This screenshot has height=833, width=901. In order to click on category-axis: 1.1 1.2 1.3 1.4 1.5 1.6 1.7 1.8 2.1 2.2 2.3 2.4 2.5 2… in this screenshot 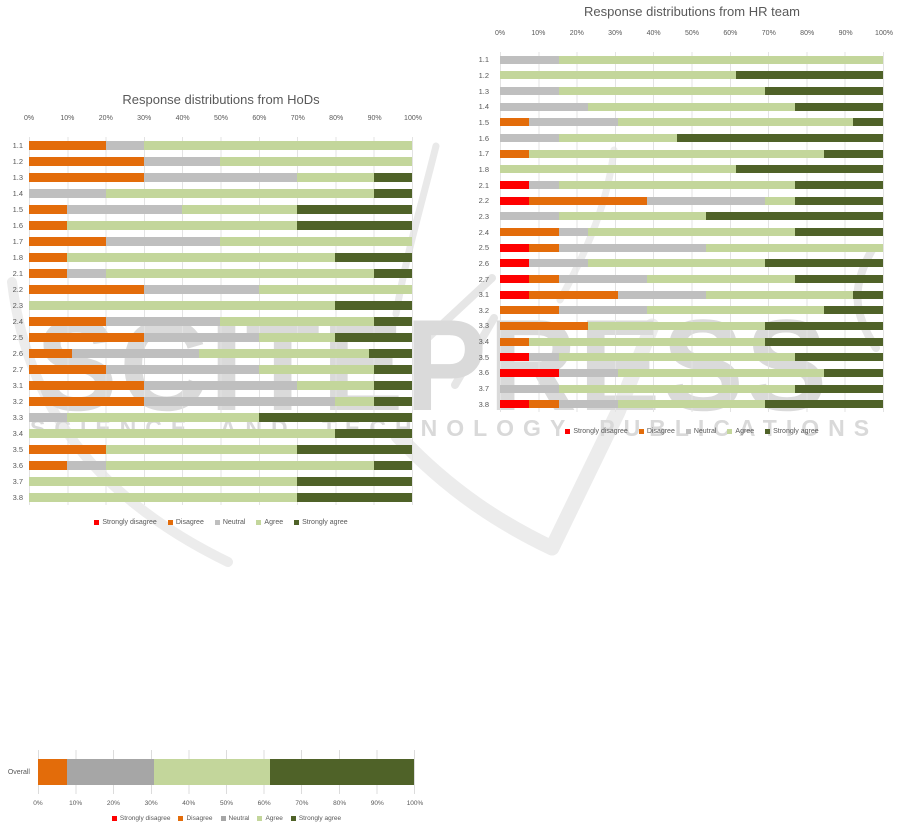, I will do `click(11, 321)`.